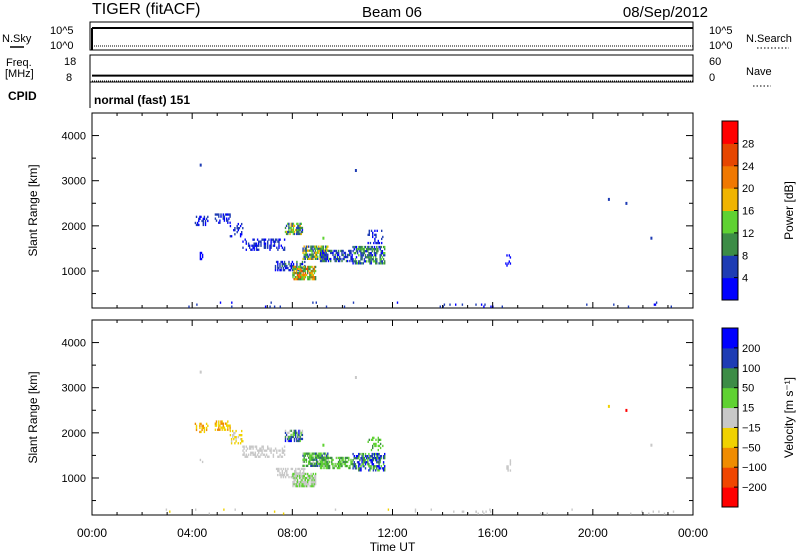 The height and width of the screenshot is (554, 800). I want to click on nsky-tick-high: 10^5, so click(62, 31).